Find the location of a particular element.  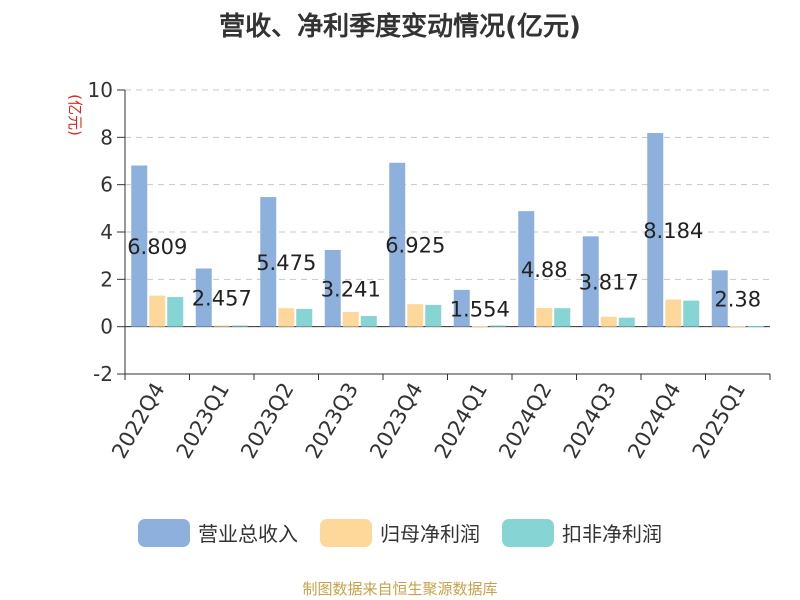

x-tick-label: 2023Q3 is located at coordinates (332, 421).